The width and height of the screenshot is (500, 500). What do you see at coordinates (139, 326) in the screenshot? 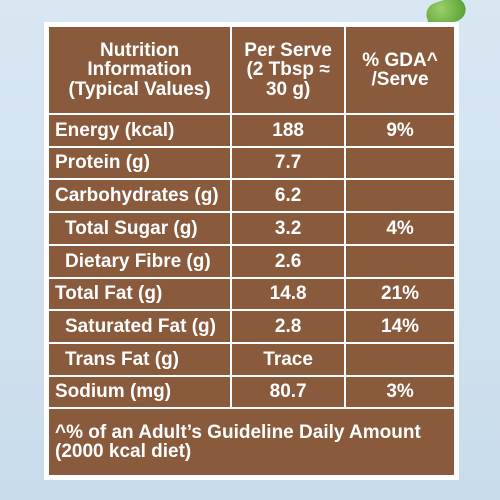
I see `nutrient-name: Saturated Fat (g)` at bounding box center [139, 326].